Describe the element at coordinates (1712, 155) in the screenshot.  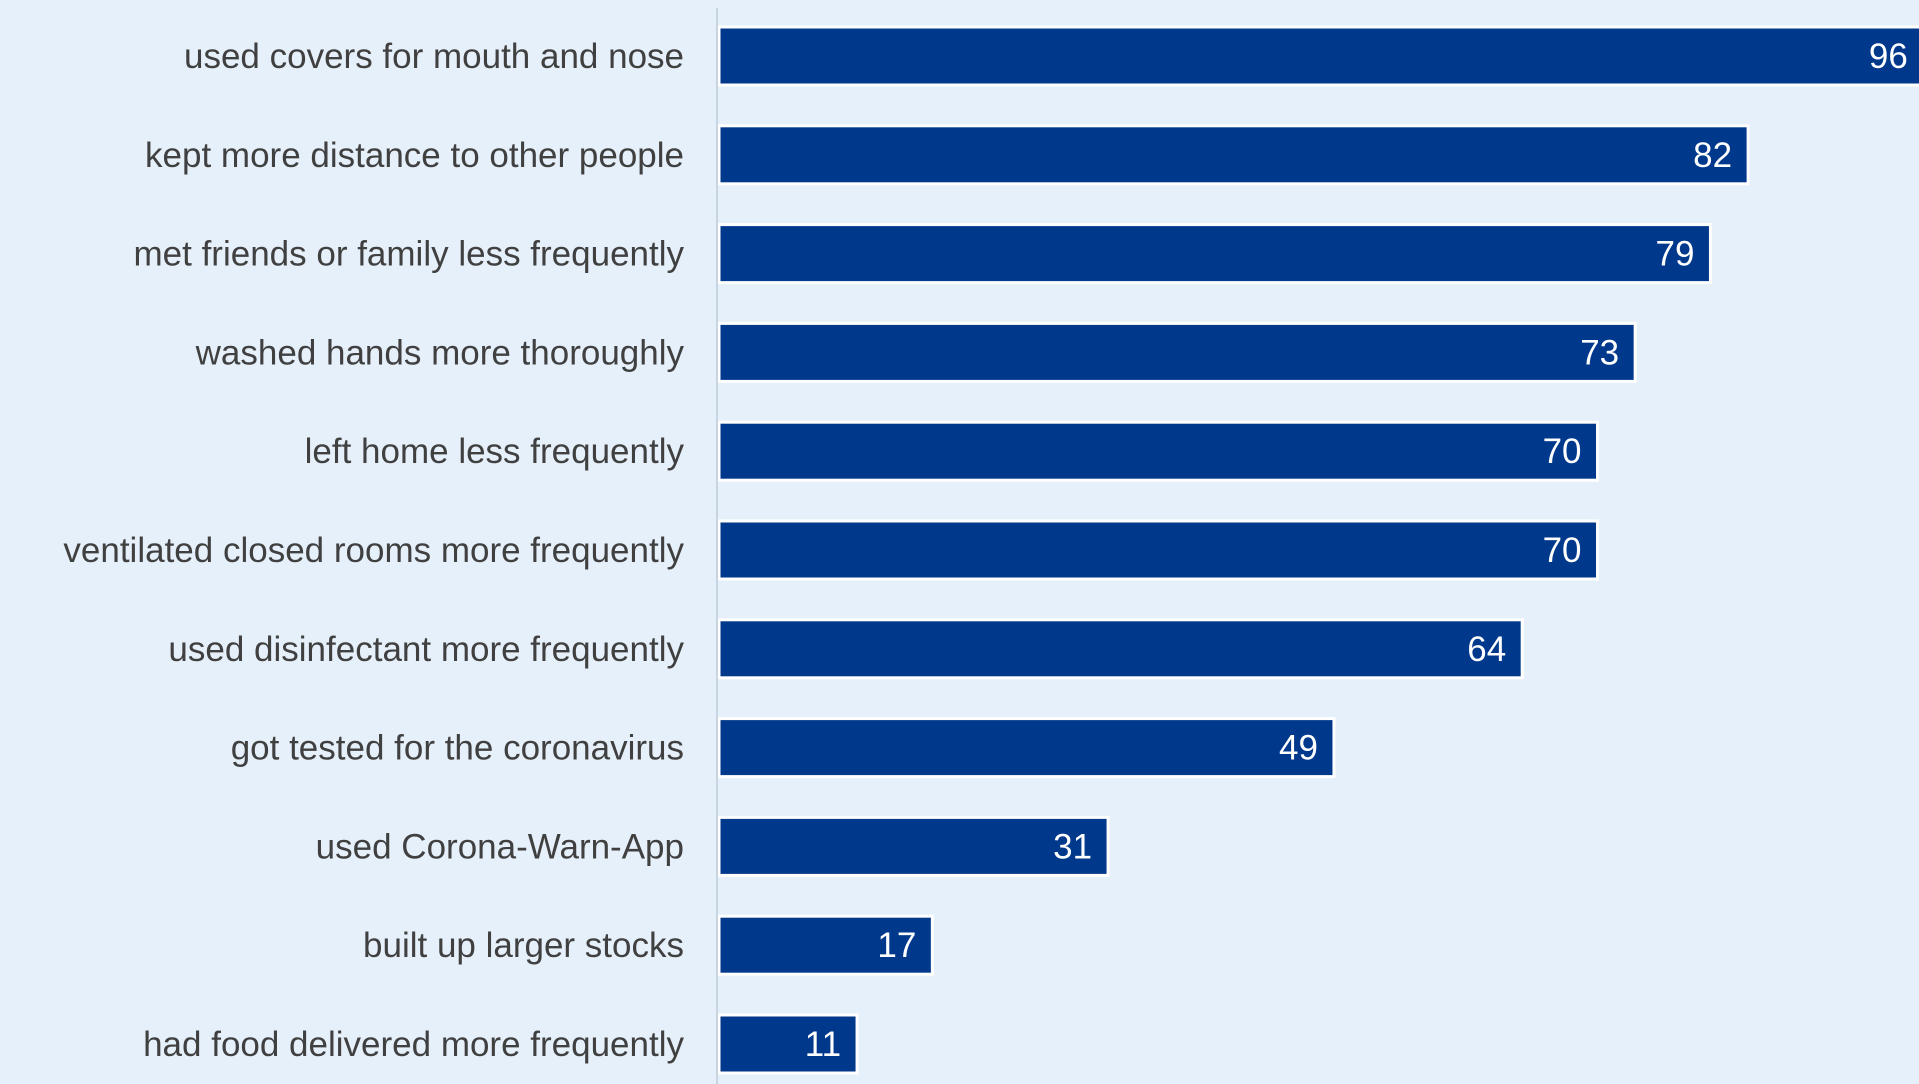
I see `value-label: 82` at that location.